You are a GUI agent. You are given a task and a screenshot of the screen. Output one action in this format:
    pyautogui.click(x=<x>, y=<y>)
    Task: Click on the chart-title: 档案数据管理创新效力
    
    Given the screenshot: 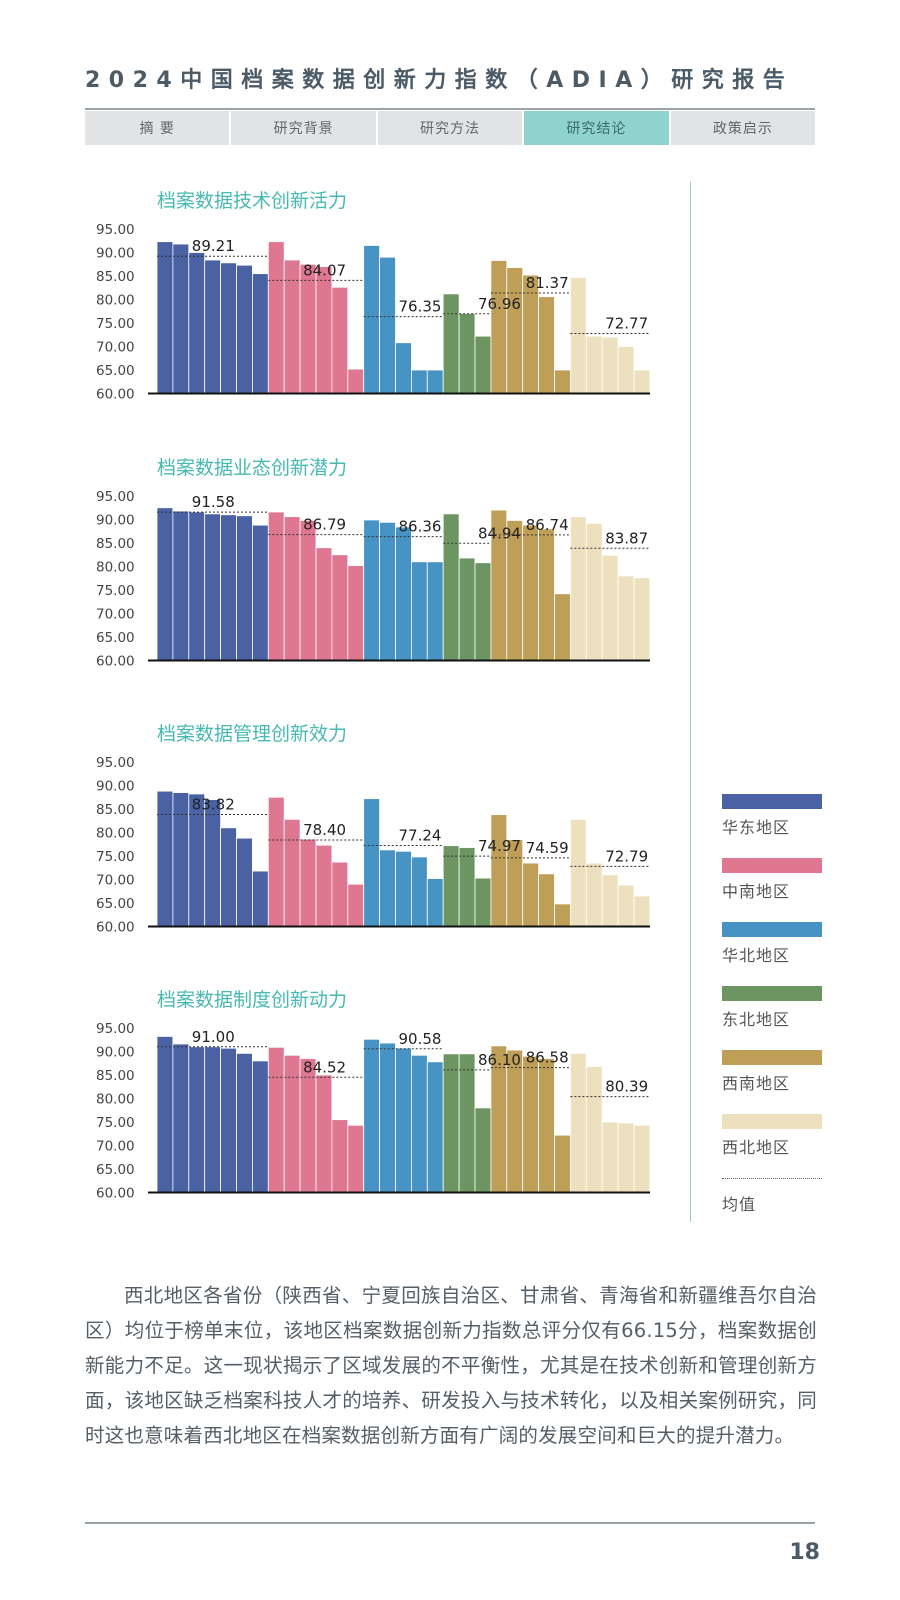 What is the action you would take?
    pyautogui.click(x=252, y=734)
    